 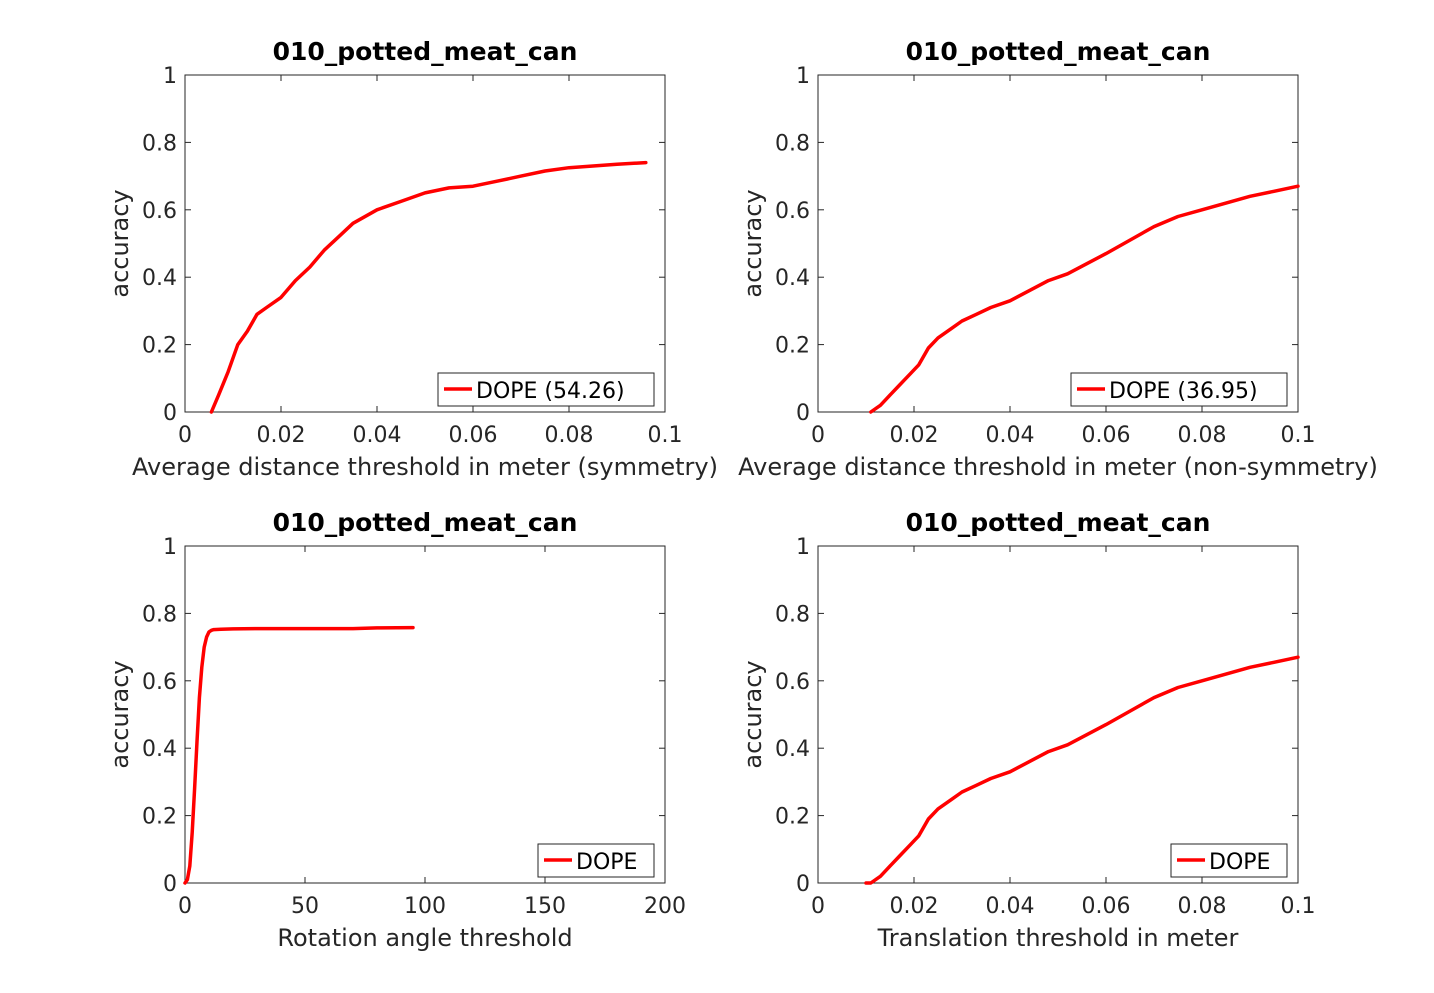 What do you see at coordinates (425, 906) in the screenshot?
I see `x-tick-label: 100` at bounding box center [425, 906].